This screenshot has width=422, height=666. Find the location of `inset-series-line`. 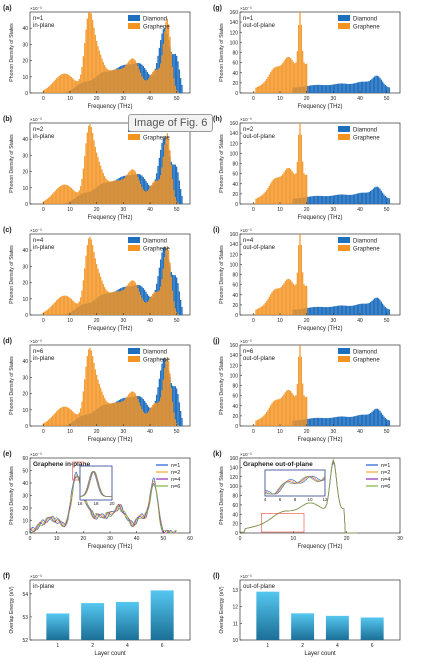

inset-series-line is located at coordinates (95, 484).